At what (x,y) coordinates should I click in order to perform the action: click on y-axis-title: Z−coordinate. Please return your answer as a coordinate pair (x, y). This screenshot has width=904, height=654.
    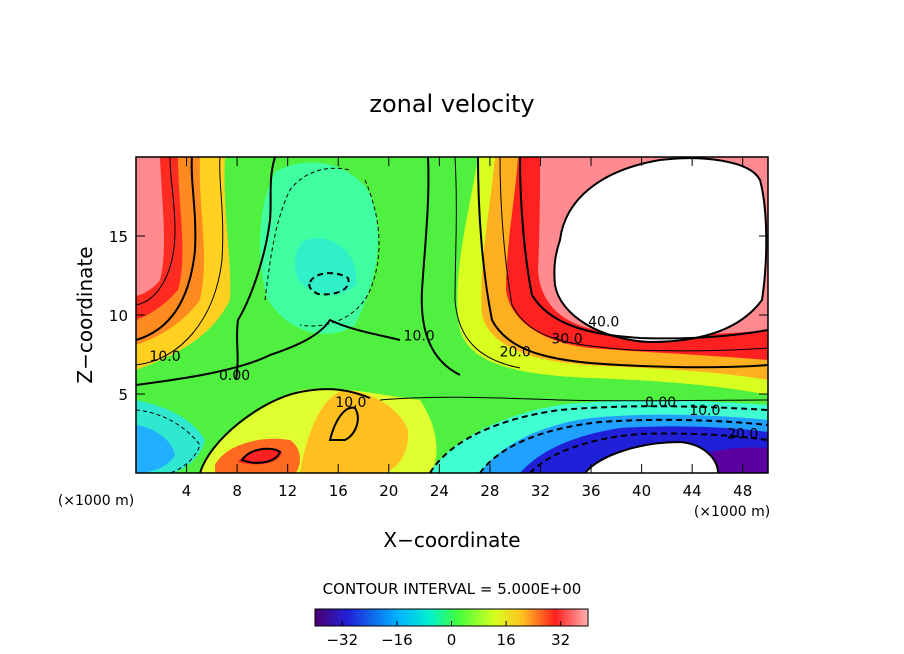
    Looking at the image, I should click on (85, 314).